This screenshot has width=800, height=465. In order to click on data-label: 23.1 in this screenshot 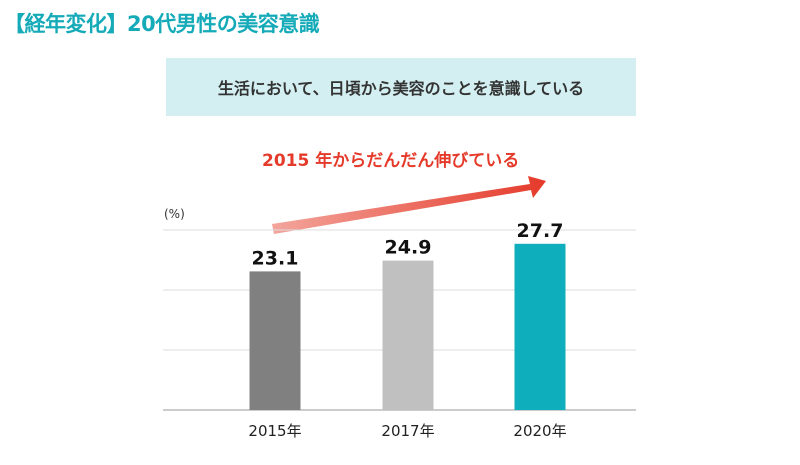, I will do `click(275, 258)`.